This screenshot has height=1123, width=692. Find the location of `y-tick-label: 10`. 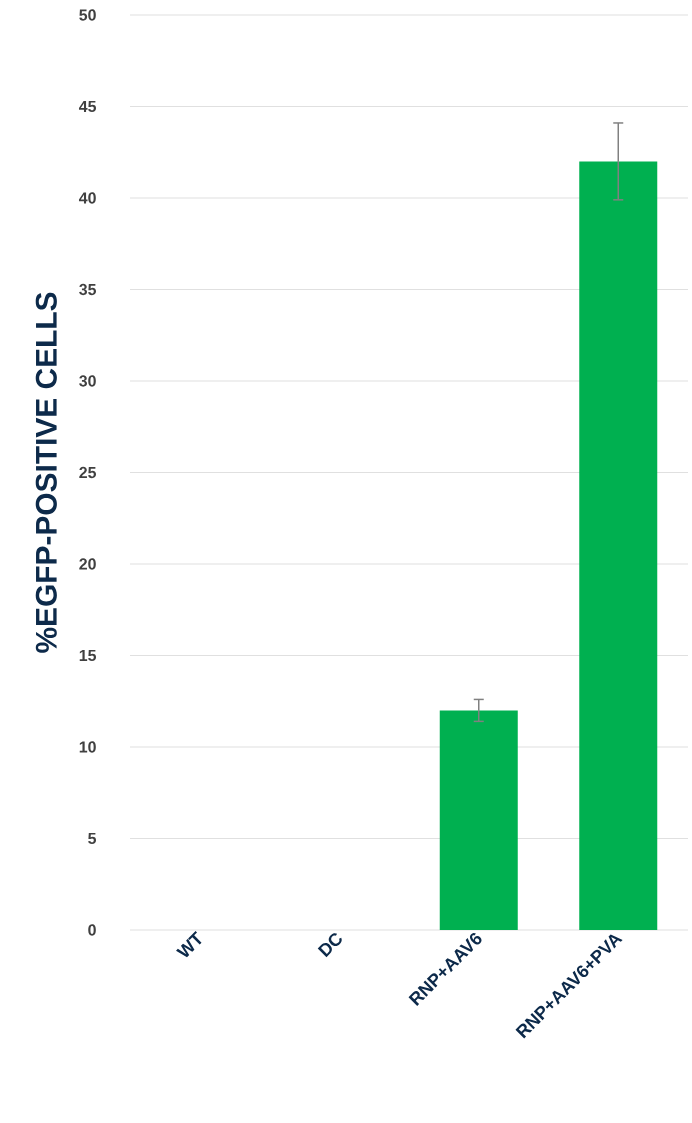

y-tick-label: 10 is located at coordinates (87, 747).